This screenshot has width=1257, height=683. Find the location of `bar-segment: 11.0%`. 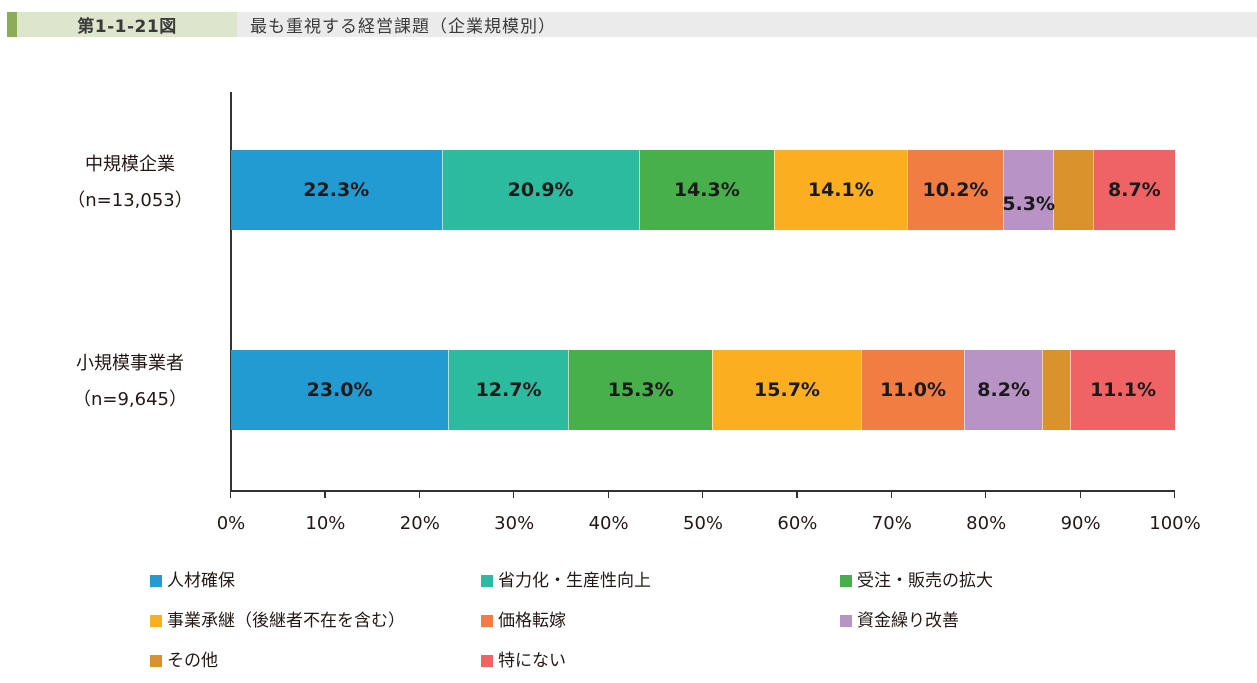

bar-segment: 11.0% is located at coordinates (912, 390).